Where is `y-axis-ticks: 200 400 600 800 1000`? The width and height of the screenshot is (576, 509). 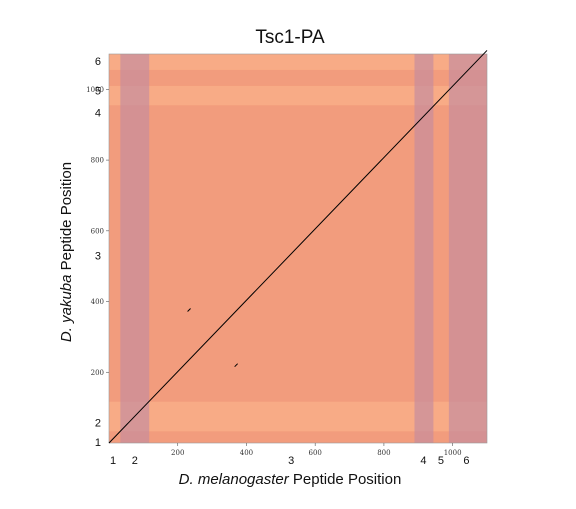 y-axis-ticks: 200 400 600 800 1000 is located at coordinates (97, 231).